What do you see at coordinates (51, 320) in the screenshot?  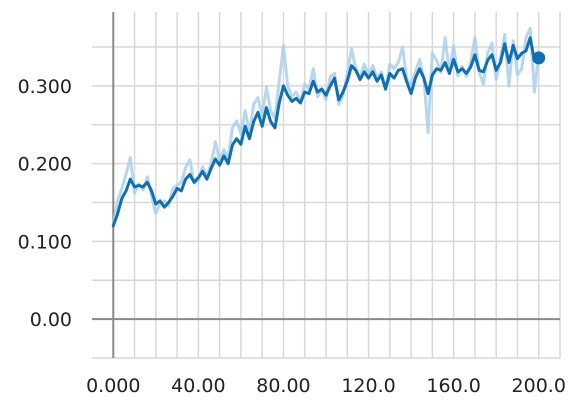 I see `y-tick-label: 0.00` at bounding box center [51, 320].